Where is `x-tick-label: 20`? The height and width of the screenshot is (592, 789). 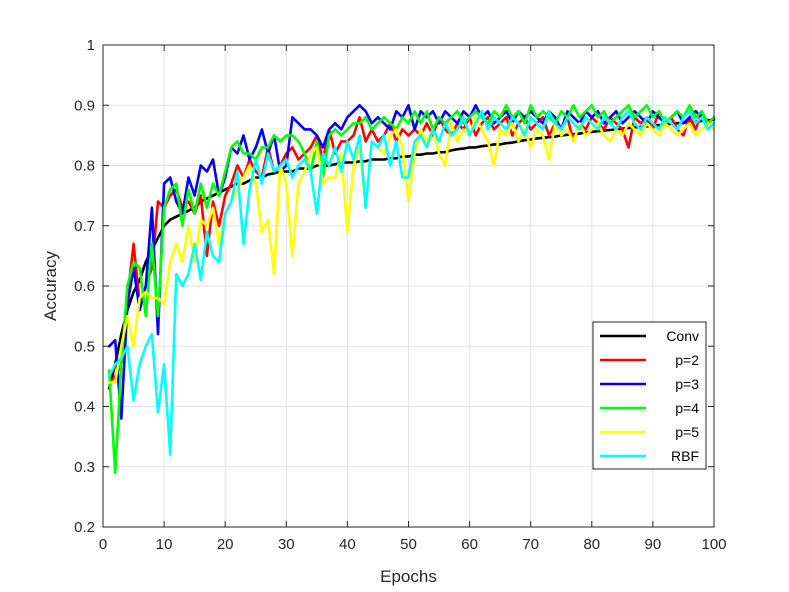
x-tick-label: 20 is located at coordinates (225, 544).